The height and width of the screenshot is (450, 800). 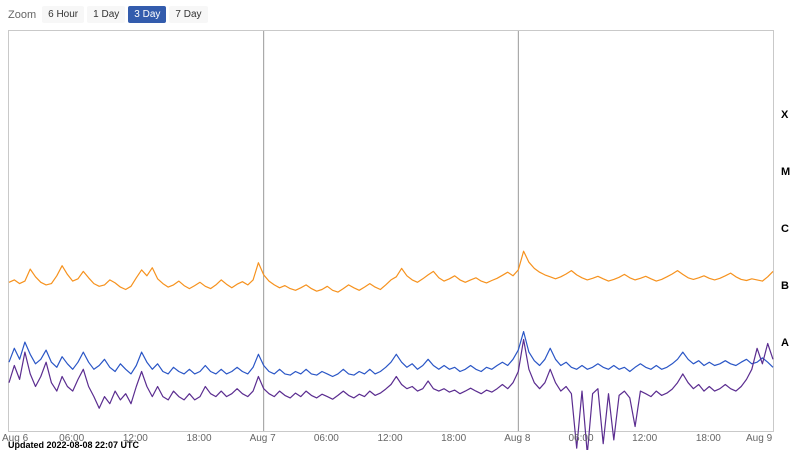 What do you see at coordinates (188, 14) in the screenshot?
I see `zoom-7day-button: 7 Day` at bounding box center [188, 14].